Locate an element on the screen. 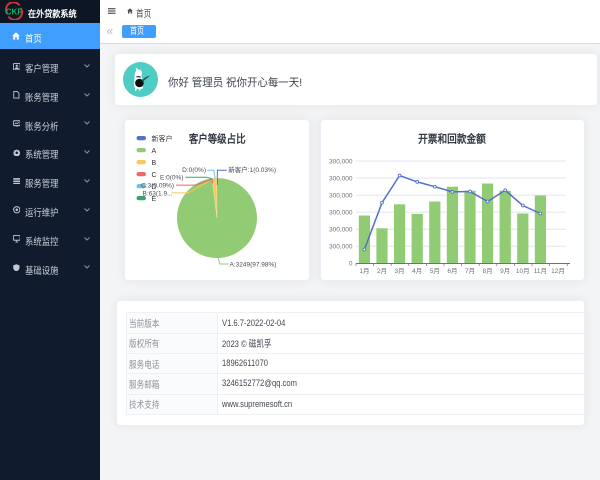 The height and width of the screenshot is (480, 600). svg-text: 0 is located at coordinates (351, 263).